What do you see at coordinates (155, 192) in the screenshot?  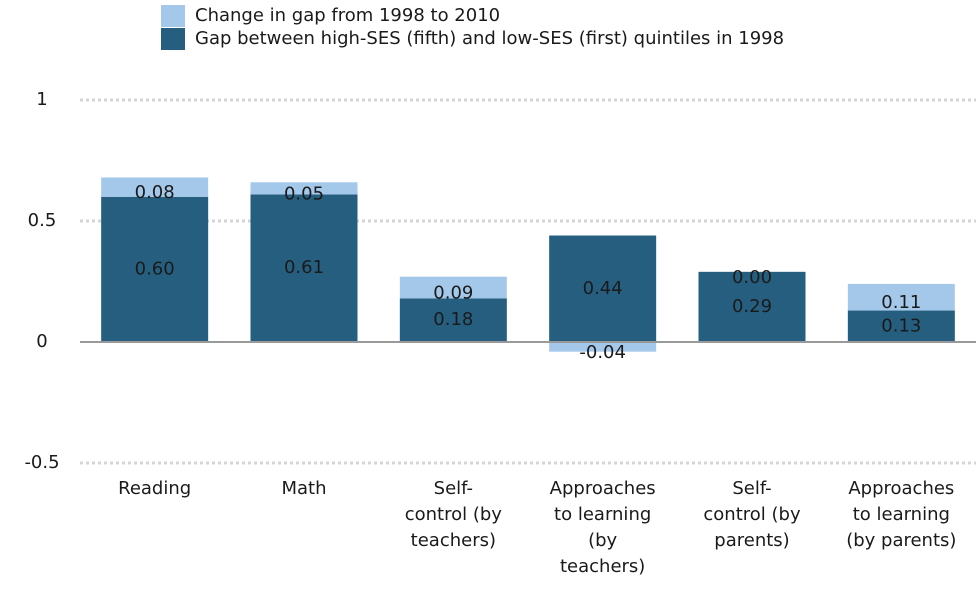 I see `data-label: 0.08` at bounding box center [155, 192].